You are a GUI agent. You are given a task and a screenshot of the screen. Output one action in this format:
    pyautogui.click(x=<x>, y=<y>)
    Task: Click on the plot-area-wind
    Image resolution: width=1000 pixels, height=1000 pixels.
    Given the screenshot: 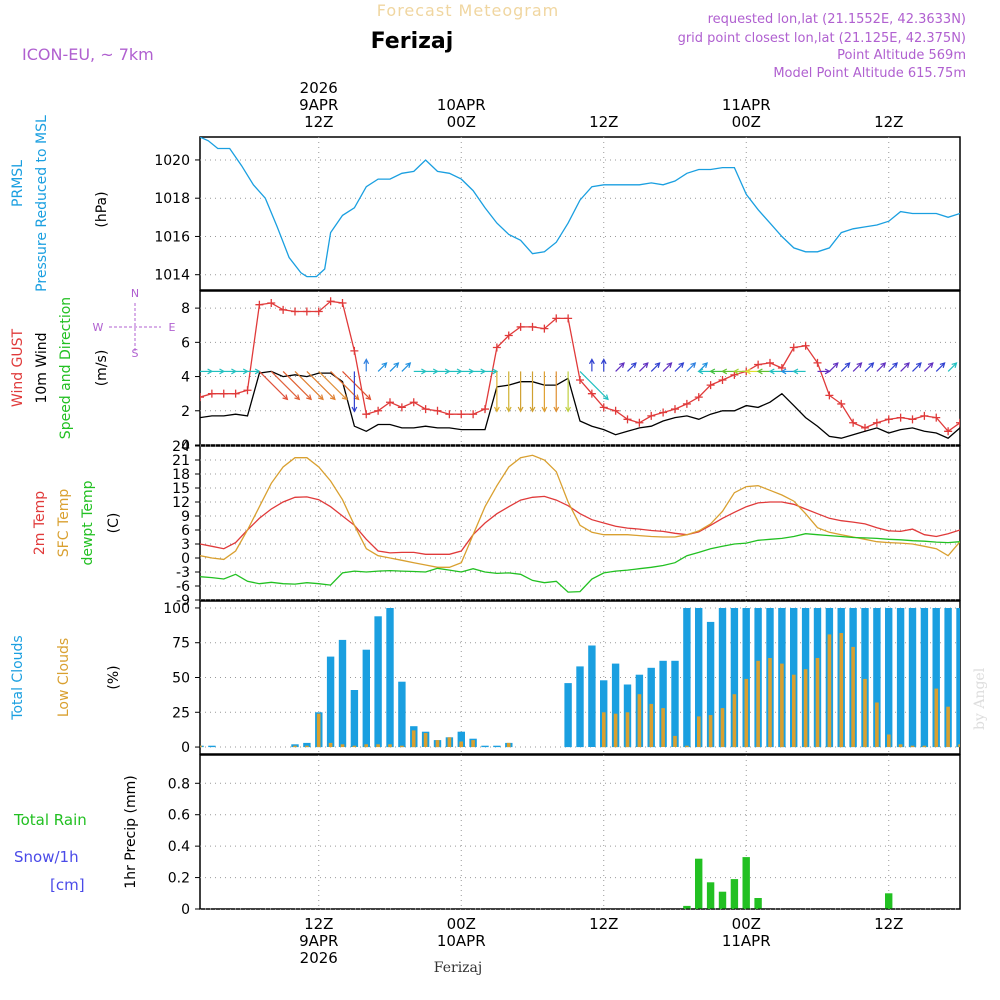 What is the action you would take?
    pyautogui.click(x=580, y=368)
    